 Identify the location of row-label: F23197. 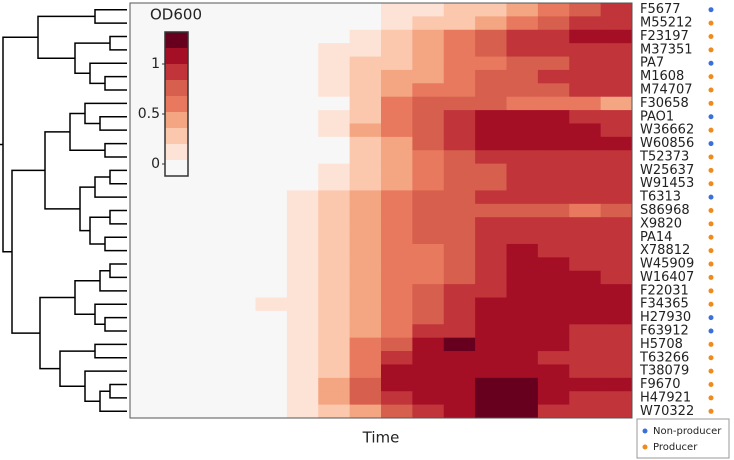
(664, 36).